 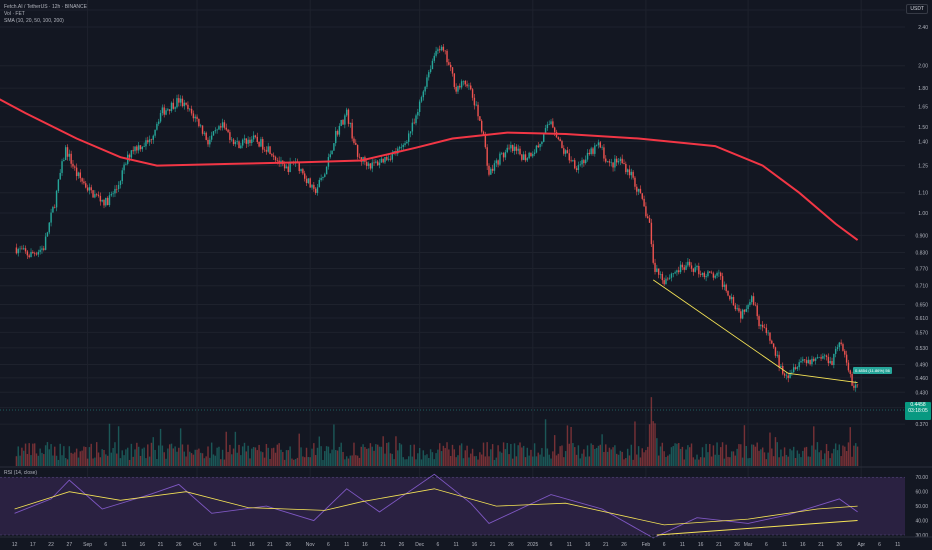 I want to click on rsi-legend: RSI (14, close), so click(x=21, y=473).